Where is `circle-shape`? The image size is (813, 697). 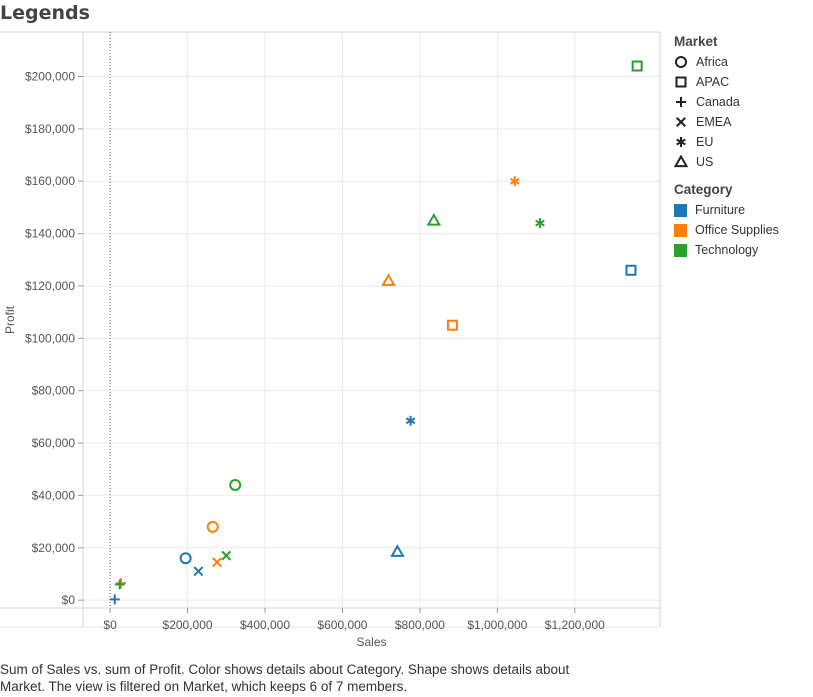
circle-shape is located at coordinates (681, 62).